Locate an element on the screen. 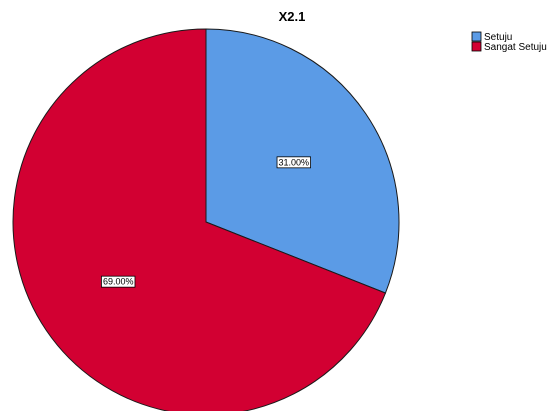 The height and width of the screenshot is (411, 553). legend-item-sangat-setuju: Sangat Setuju is located at coordinates (509, 47).